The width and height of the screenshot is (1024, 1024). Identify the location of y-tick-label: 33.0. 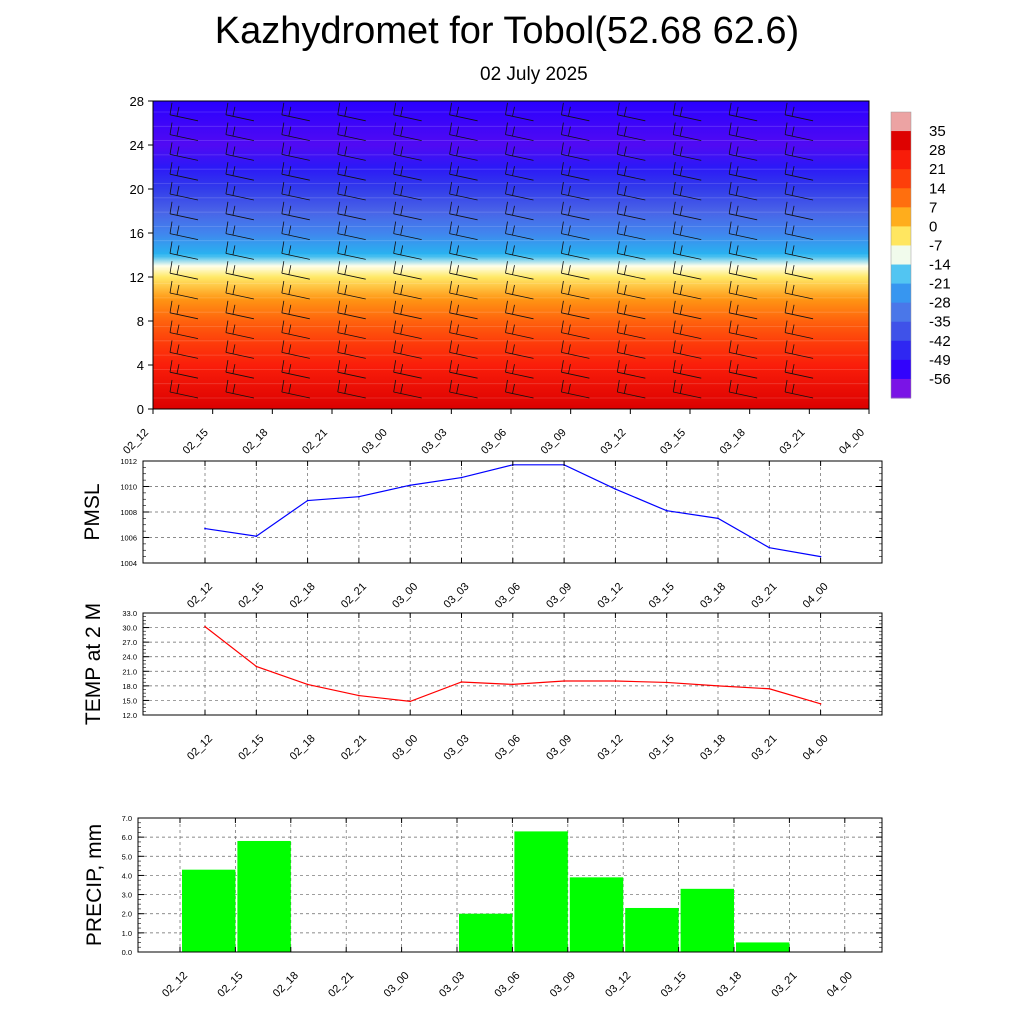
(129, 613).